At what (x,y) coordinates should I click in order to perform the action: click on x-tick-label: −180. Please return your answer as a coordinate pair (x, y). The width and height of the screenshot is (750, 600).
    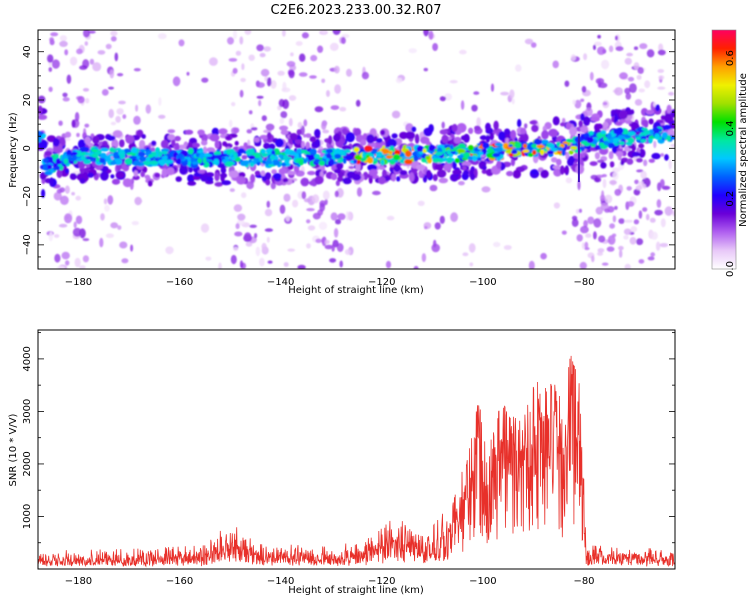
    Looking at the image, I should click on (78, 282).